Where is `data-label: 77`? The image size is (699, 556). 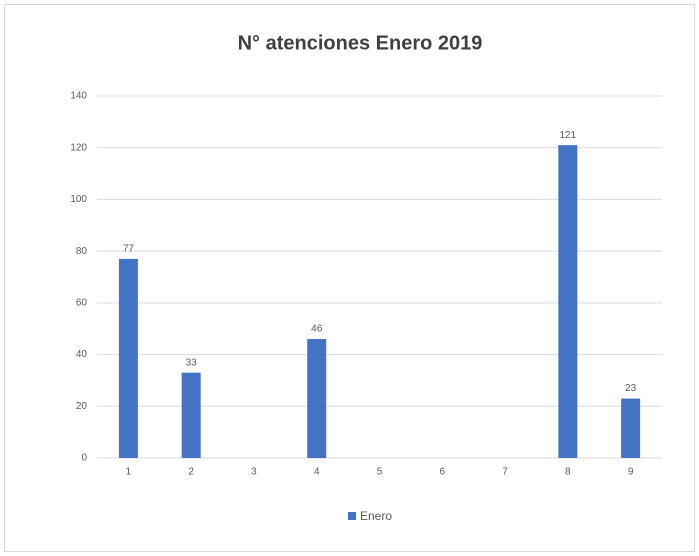
data-label: 77 is located at coordinates (129, 249).